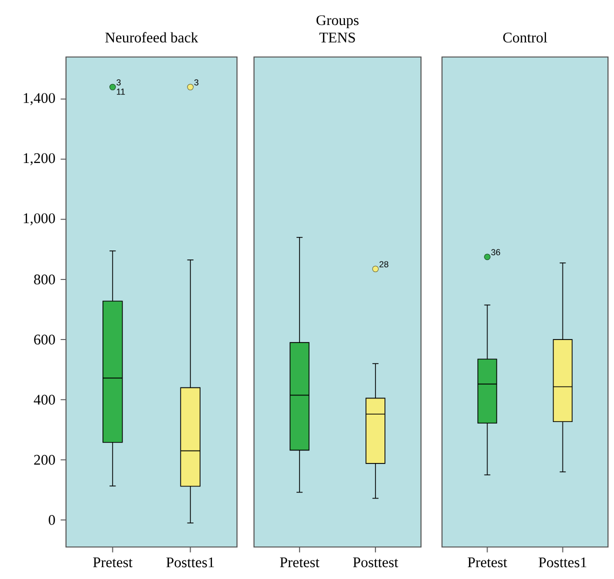 This screenshot has width=614, height=579. What do you see at coordinates (44, 399) in the screenshot?
I see `y-tick-label: 400` at bounding box center [44, 399].